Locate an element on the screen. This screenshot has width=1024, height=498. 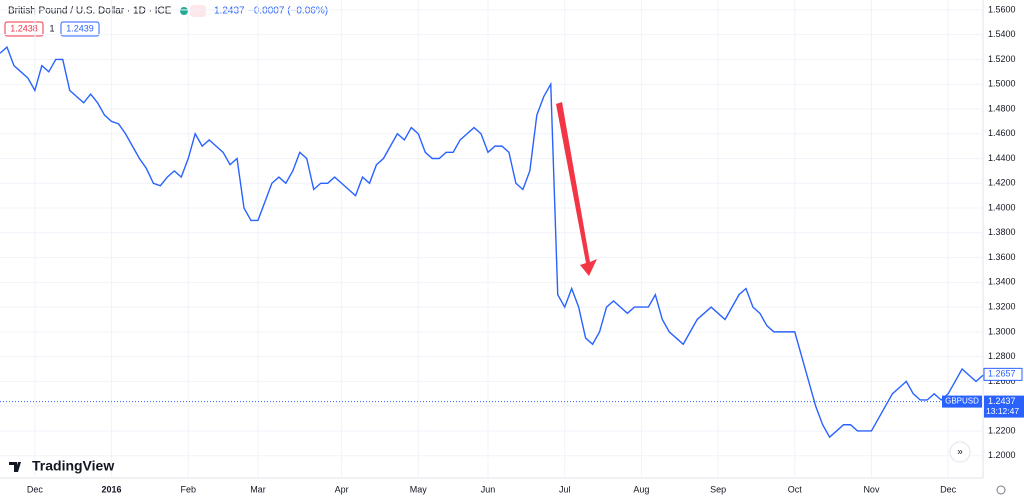
y-tick-label: 1.2000 is located at coordinates (1002, 455).